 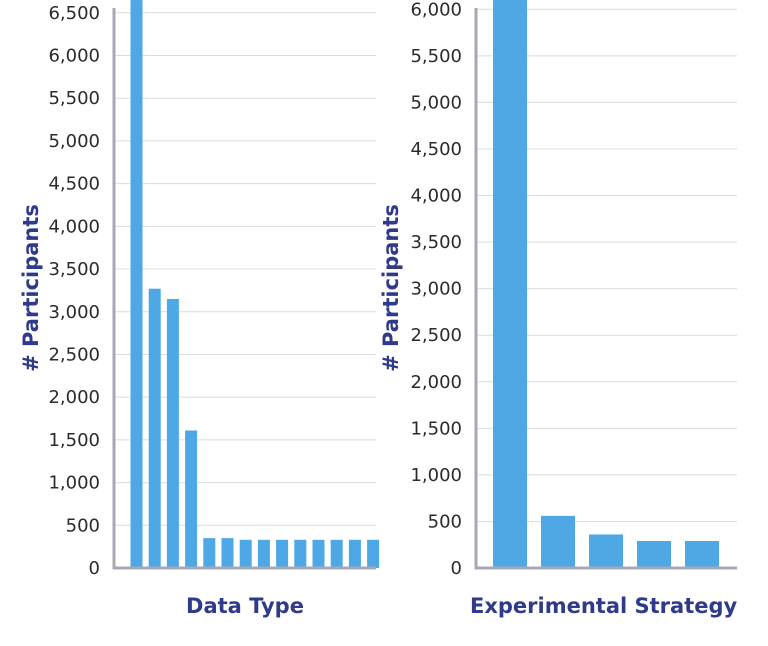 What do you see at coordinates (74, 13) in the screenshot?
I see `y-tick-label: 6,500` at bounding box center [74, 13].